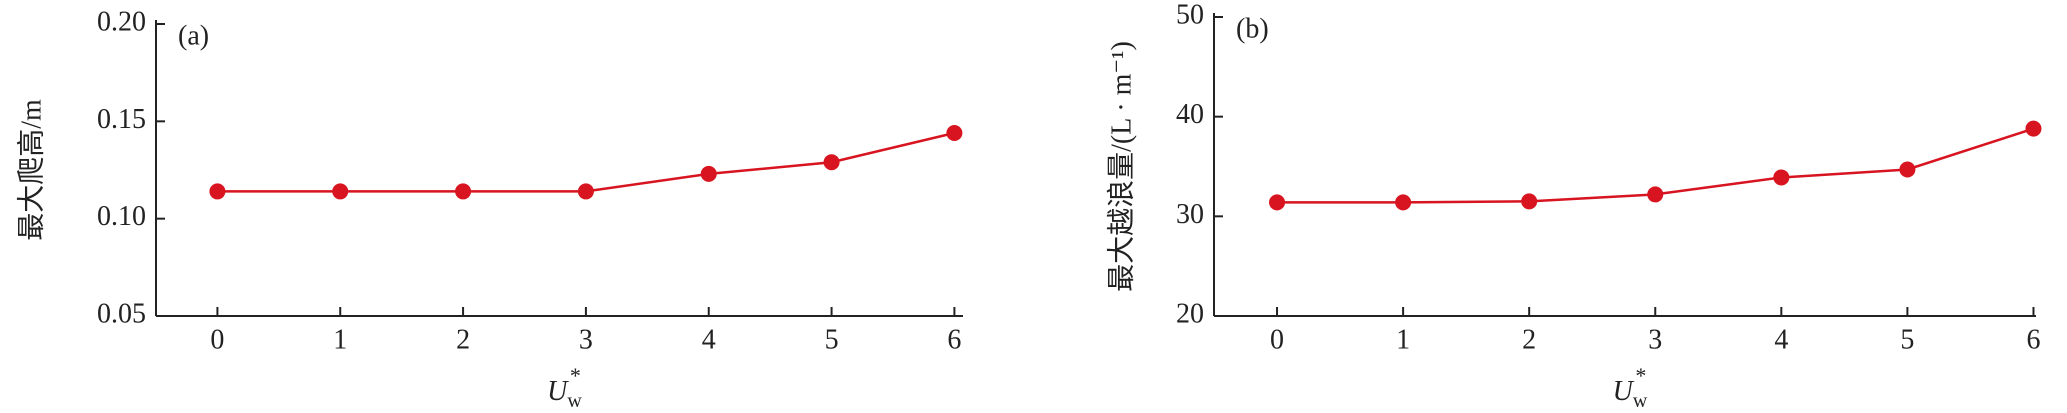 The width and height of the screenshot is (2067, 413). I want to click on panel-label: (a), so click(193, 35).